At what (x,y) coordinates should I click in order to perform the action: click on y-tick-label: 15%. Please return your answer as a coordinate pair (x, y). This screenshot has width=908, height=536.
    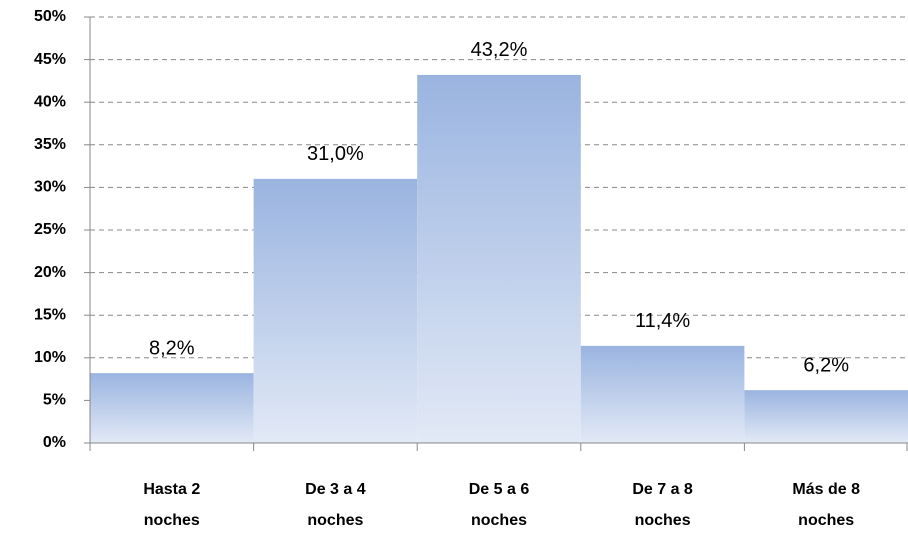
    Looking at the image, I should click on (50, 314).